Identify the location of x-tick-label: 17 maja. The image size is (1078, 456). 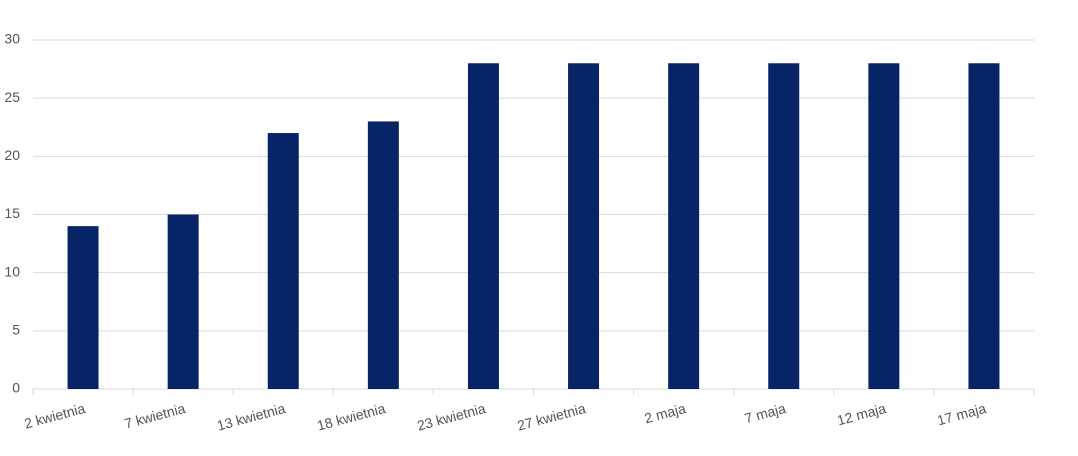
(961, 414).